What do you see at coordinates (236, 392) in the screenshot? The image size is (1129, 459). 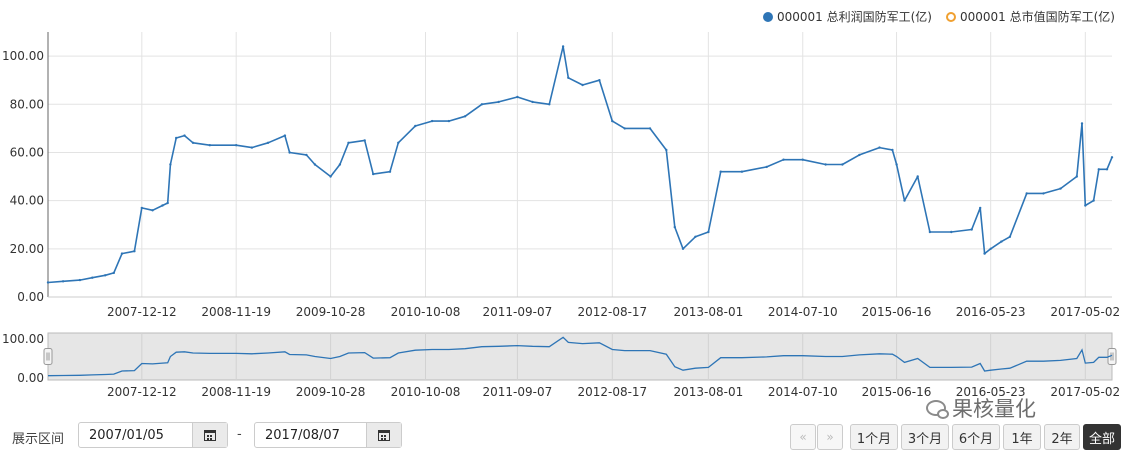 I see `navigator-x-tick-label: 2008-11-19` at bounding box center [236, 392].